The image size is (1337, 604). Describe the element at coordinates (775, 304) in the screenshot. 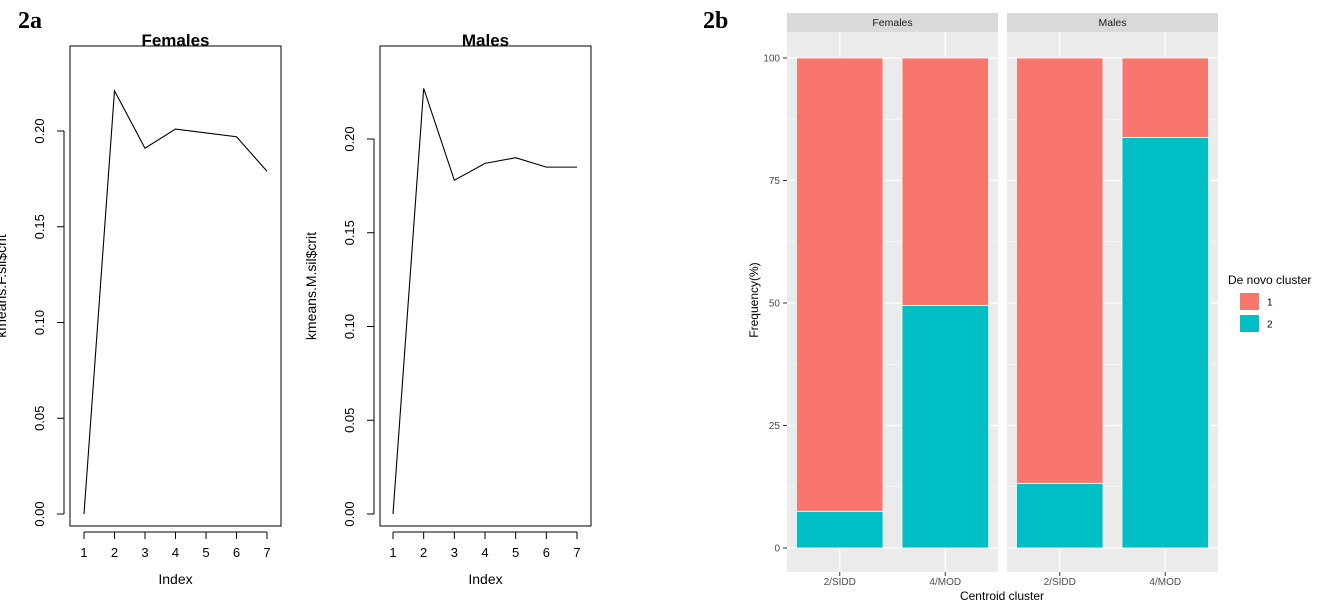

I see `y-tick-label: 50` at that location.